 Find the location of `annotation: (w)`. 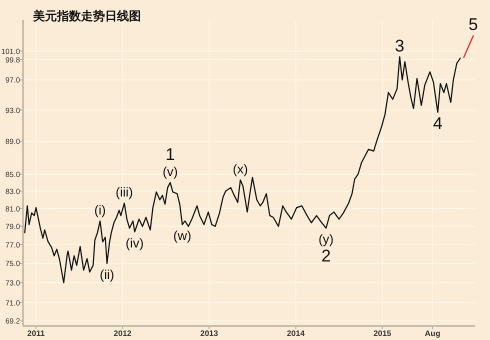

annotation: (w) is located at coordinates (182, 236).